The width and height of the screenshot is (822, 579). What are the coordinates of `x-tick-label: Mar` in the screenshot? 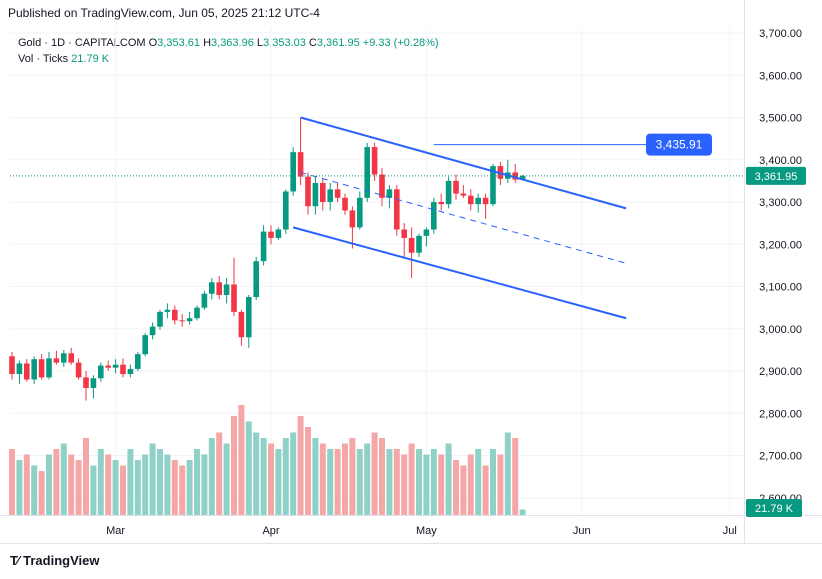 It's located at (115, 531).